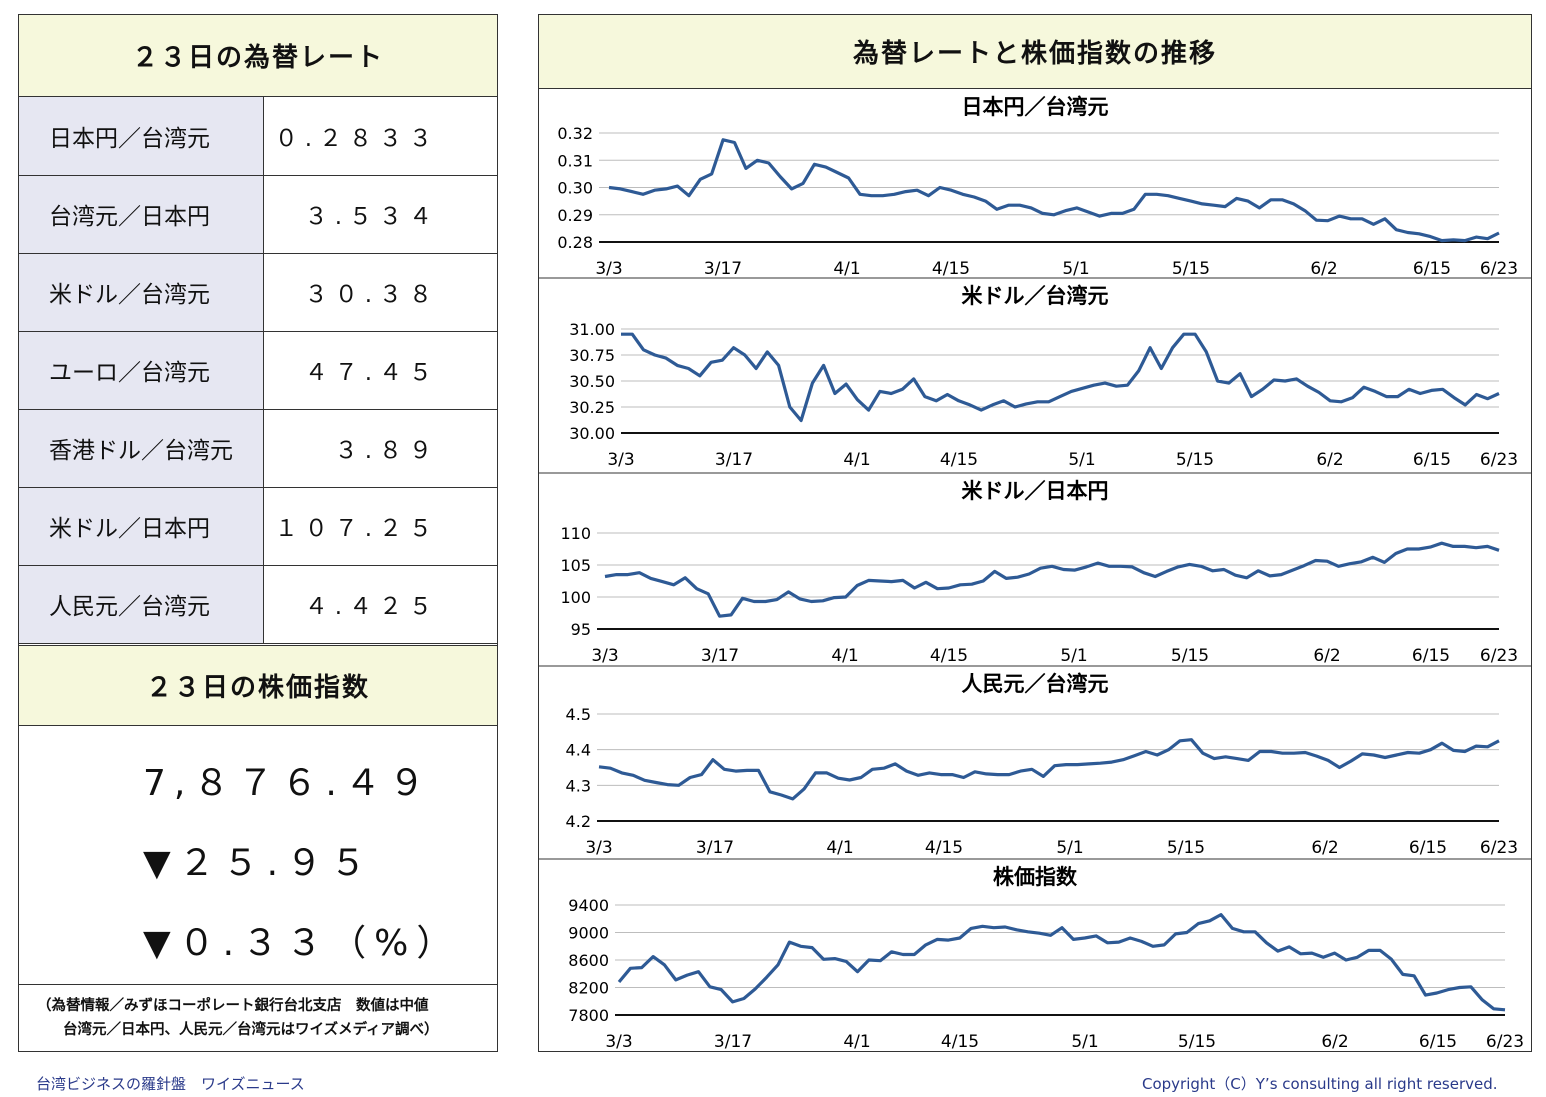 The height and width of the screenshot is (1097, 1546). What do you see at coordinates (1035, 877) in the screenshot?
I see `chart-title: 株価指数` at bounding box center [1035, 877].